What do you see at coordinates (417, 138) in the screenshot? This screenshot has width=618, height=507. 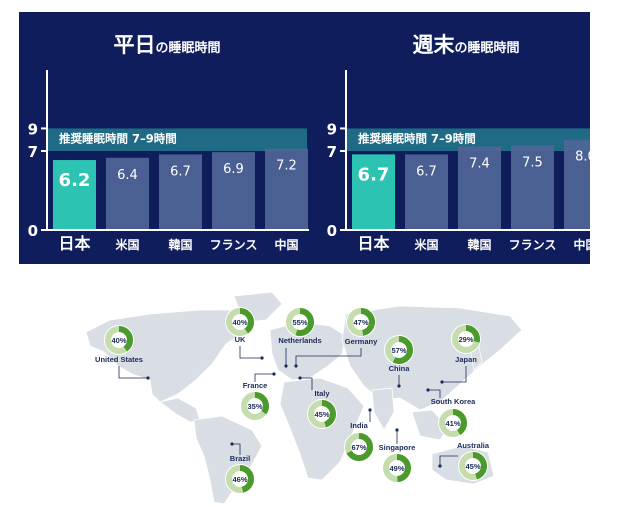 I see `weekend-band-label: 推奨睡眠時間 7–9時間` at bounding box center [417, 138].